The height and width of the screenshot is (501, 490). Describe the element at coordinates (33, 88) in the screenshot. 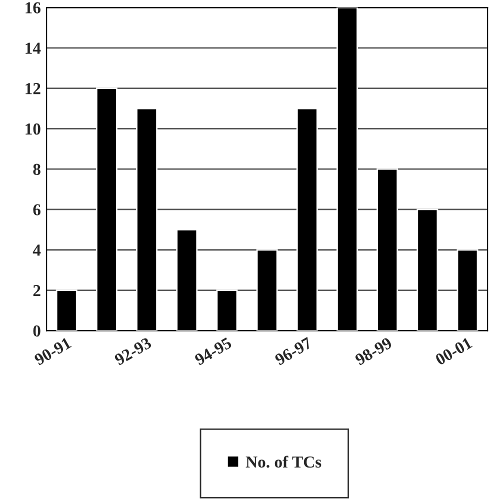

I see `y-tick-label: 12` at that location.